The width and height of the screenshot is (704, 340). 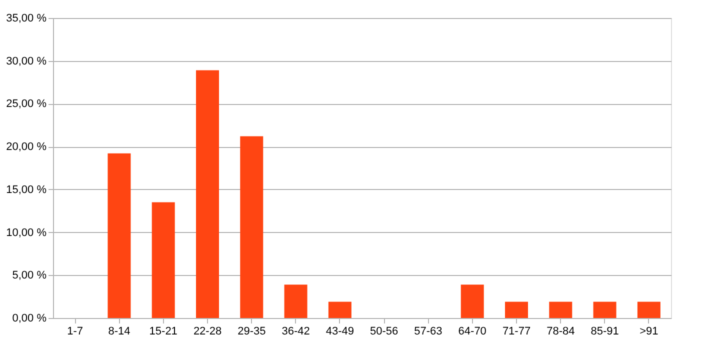 I want to click on x-tick-label: 57-63, so click(x=428, y=332).